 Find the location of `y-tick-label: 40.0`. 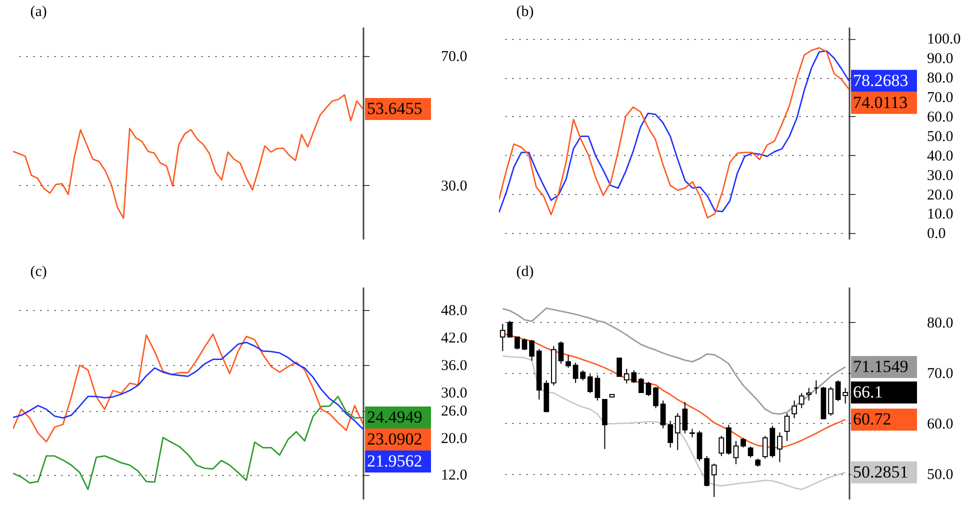

y-tick-label: 40.0 is located at coordinates (940, 156).